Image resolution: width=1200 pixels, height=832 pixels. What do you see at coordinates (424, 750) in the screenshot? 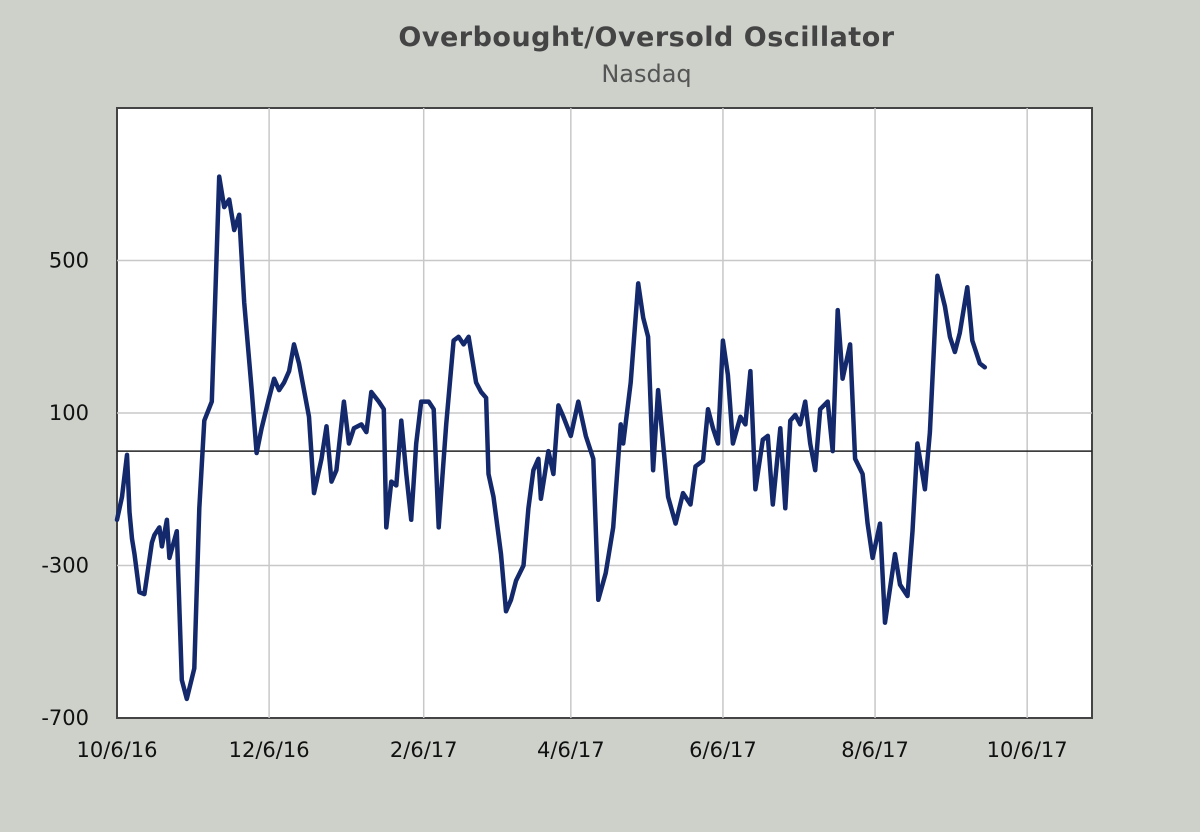
I see `x-tick-label: 2/6/17` at bounding box center [424, 750].